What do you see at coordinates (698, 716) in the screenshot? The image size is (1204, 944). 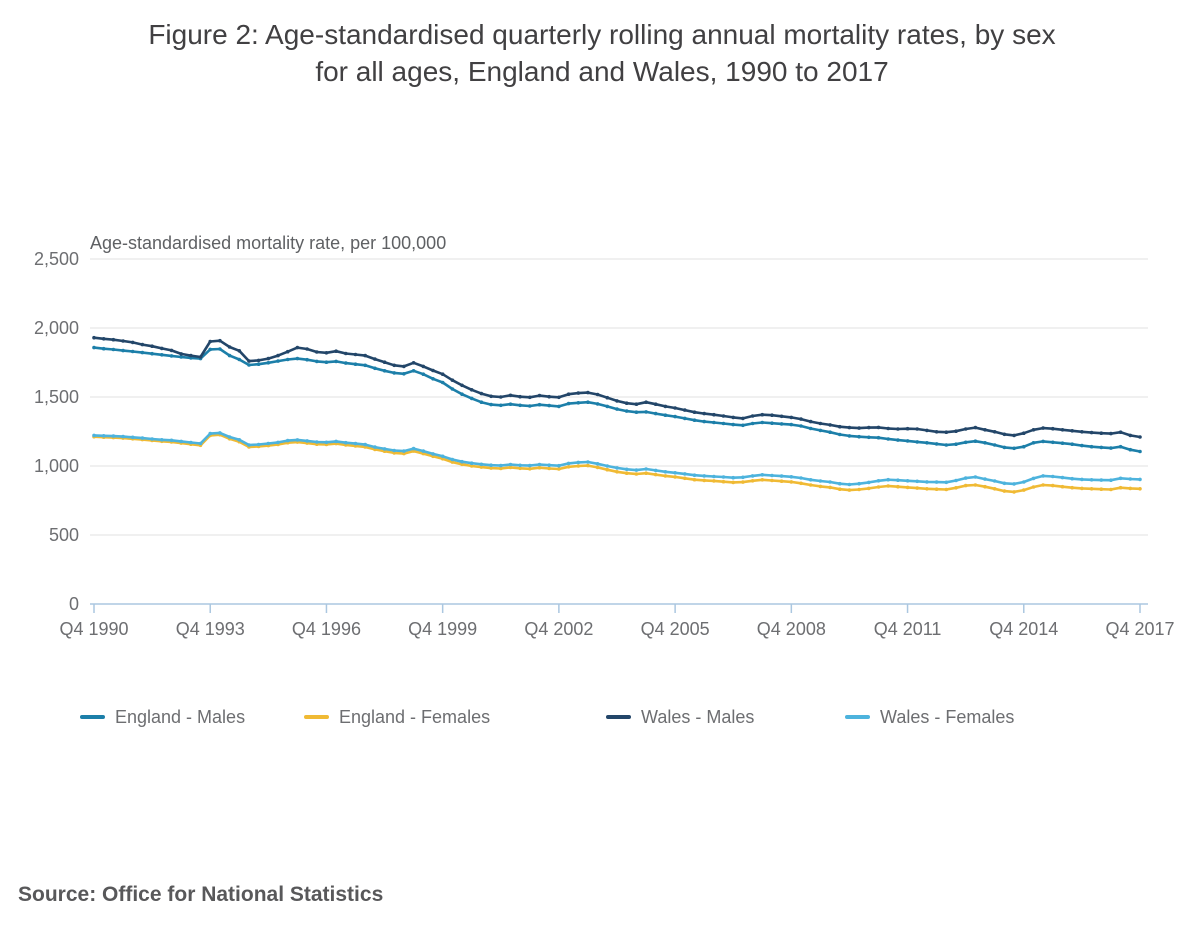 I see `legend-label-wales-males: Wales - Males` at bounding box center [698, 716].